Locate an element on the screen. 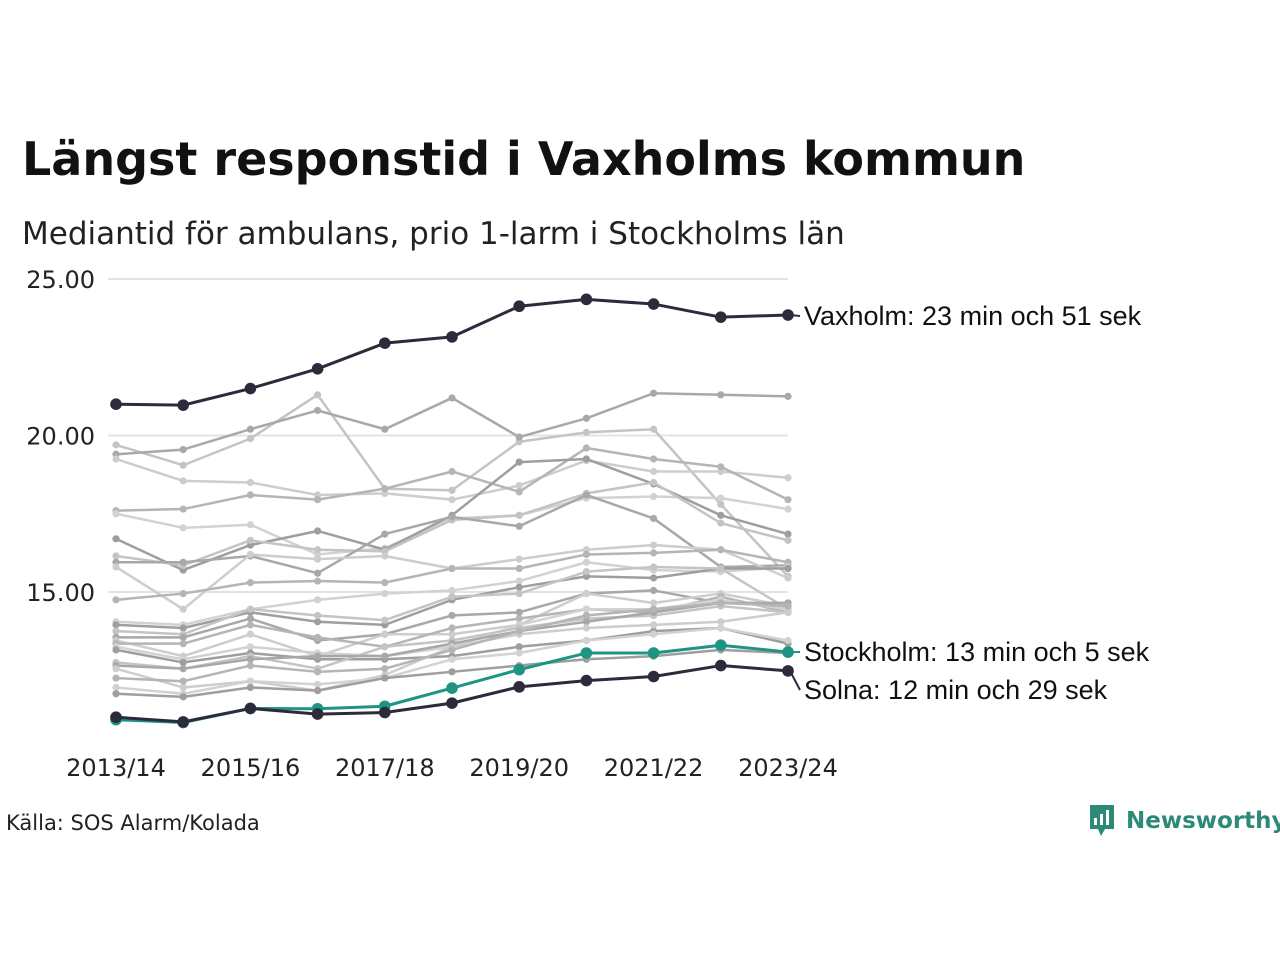  x-tick-label: 2015/16 is located at coordinates (251, 768).